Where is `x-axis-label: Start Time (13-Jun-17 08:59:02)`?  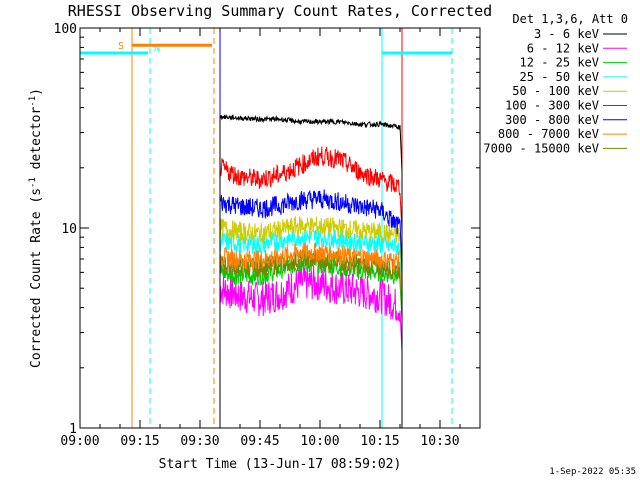
x-axis-label: Start Time (13-Jun-17 08:59:02) is located at coordinates (280, 464).